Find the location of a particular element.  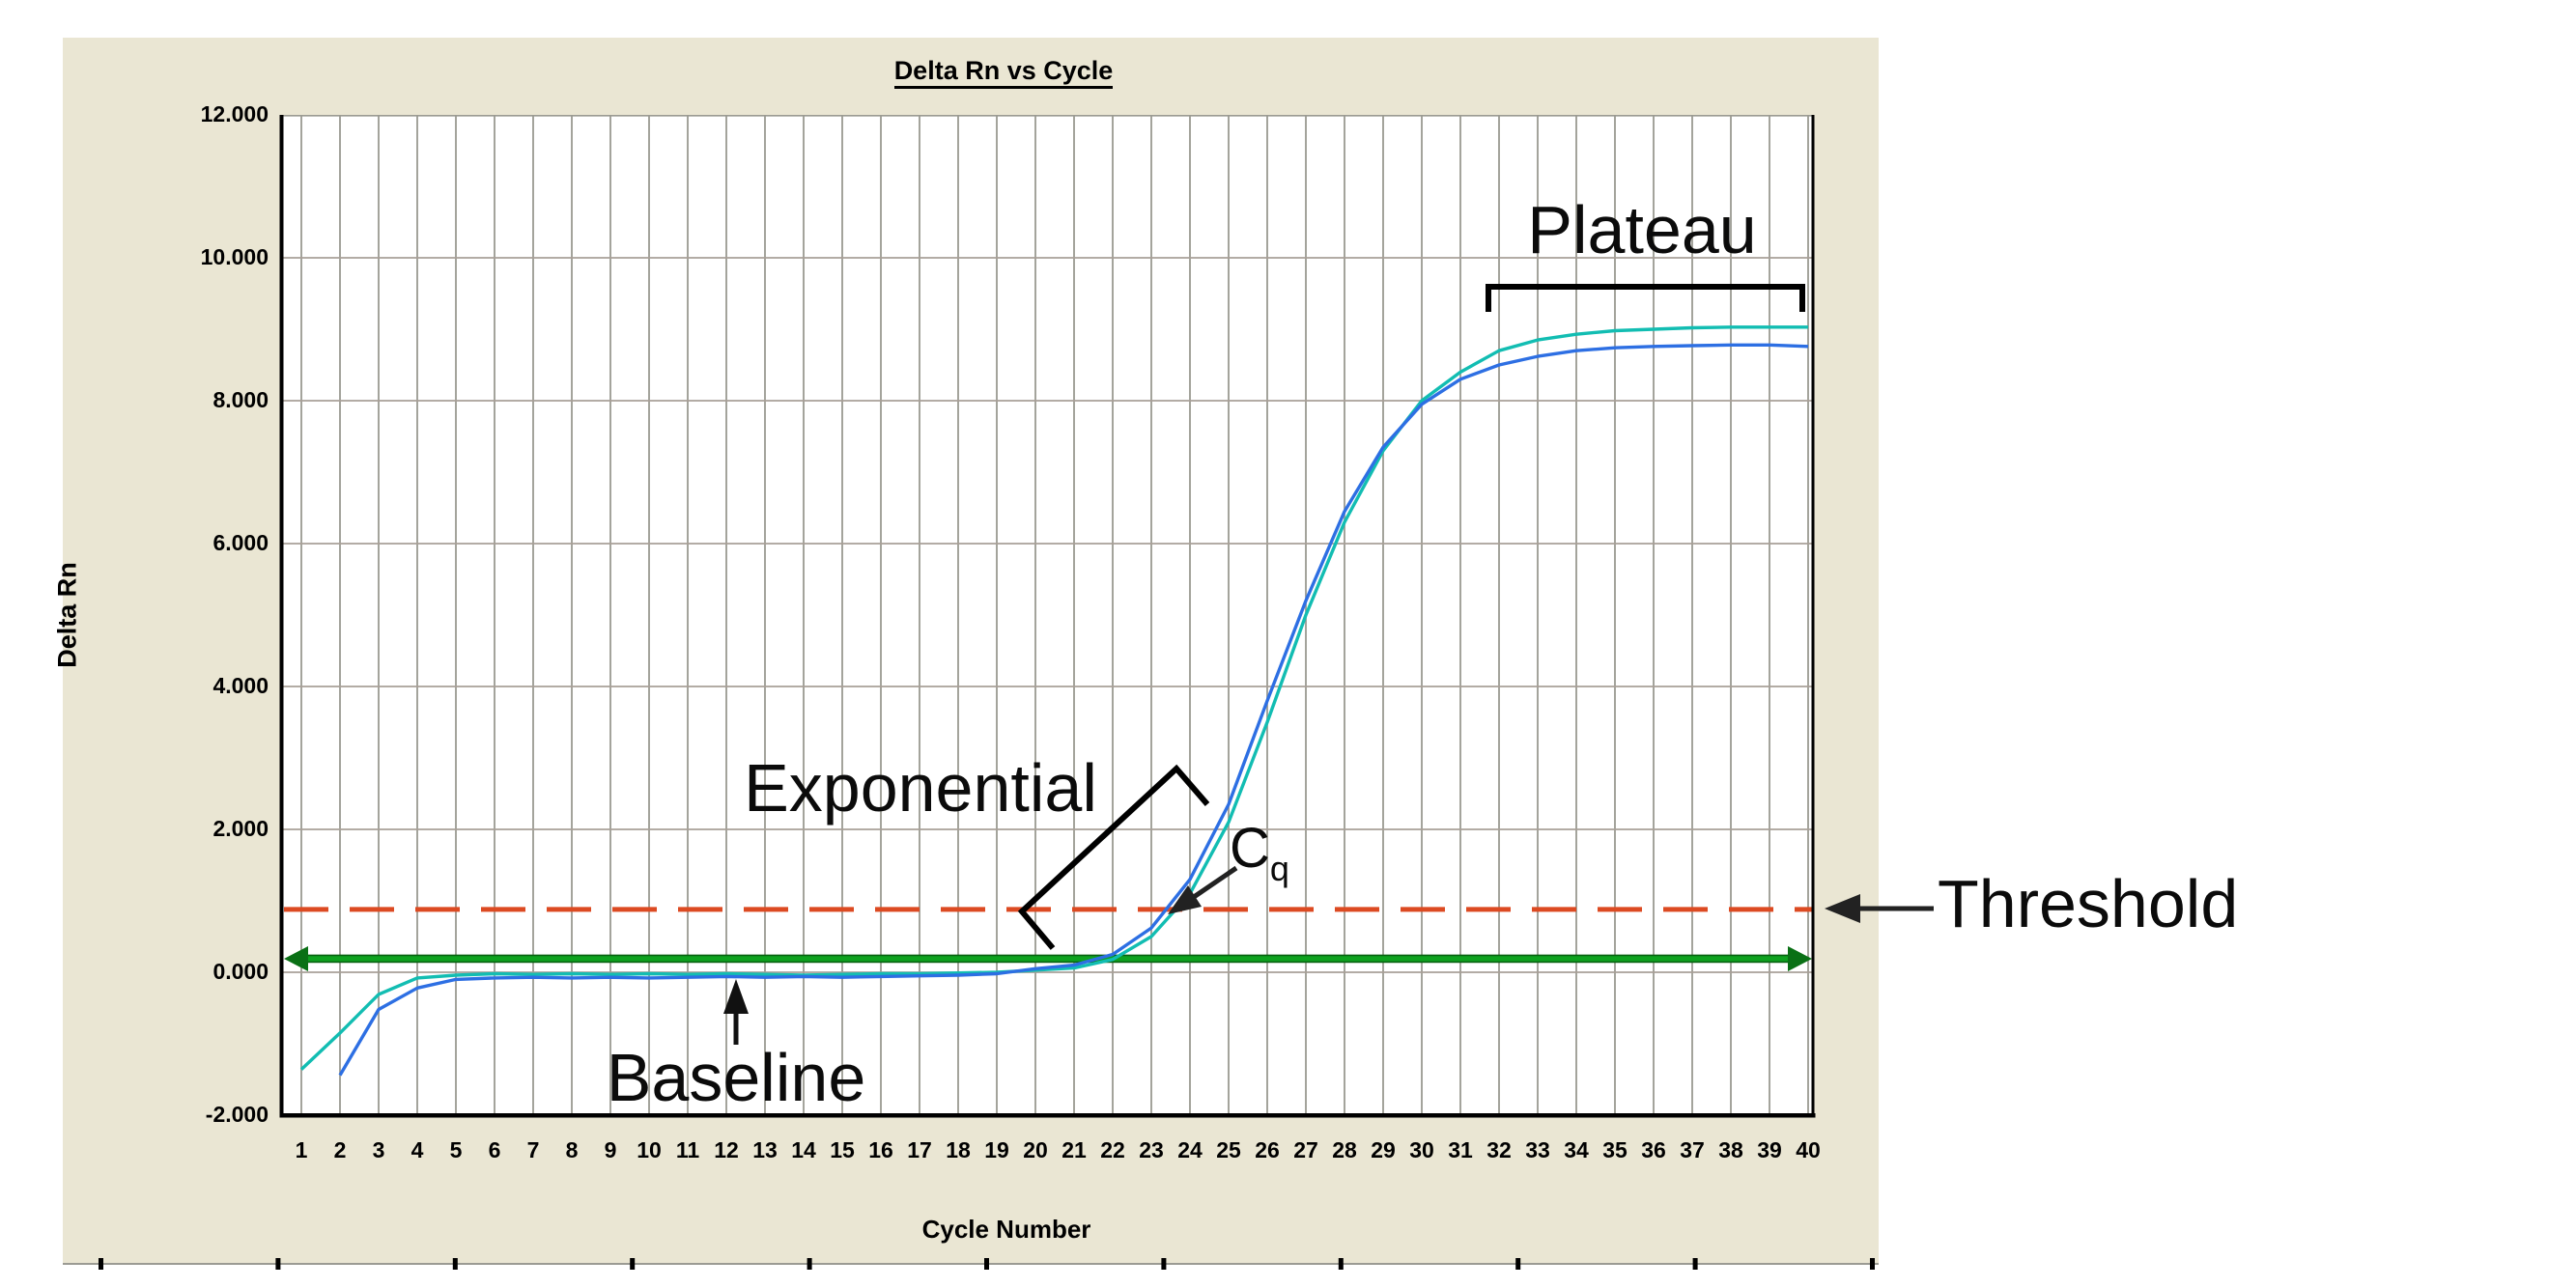

x-tick-label: 36 is located at coordinates (1653, 1150).